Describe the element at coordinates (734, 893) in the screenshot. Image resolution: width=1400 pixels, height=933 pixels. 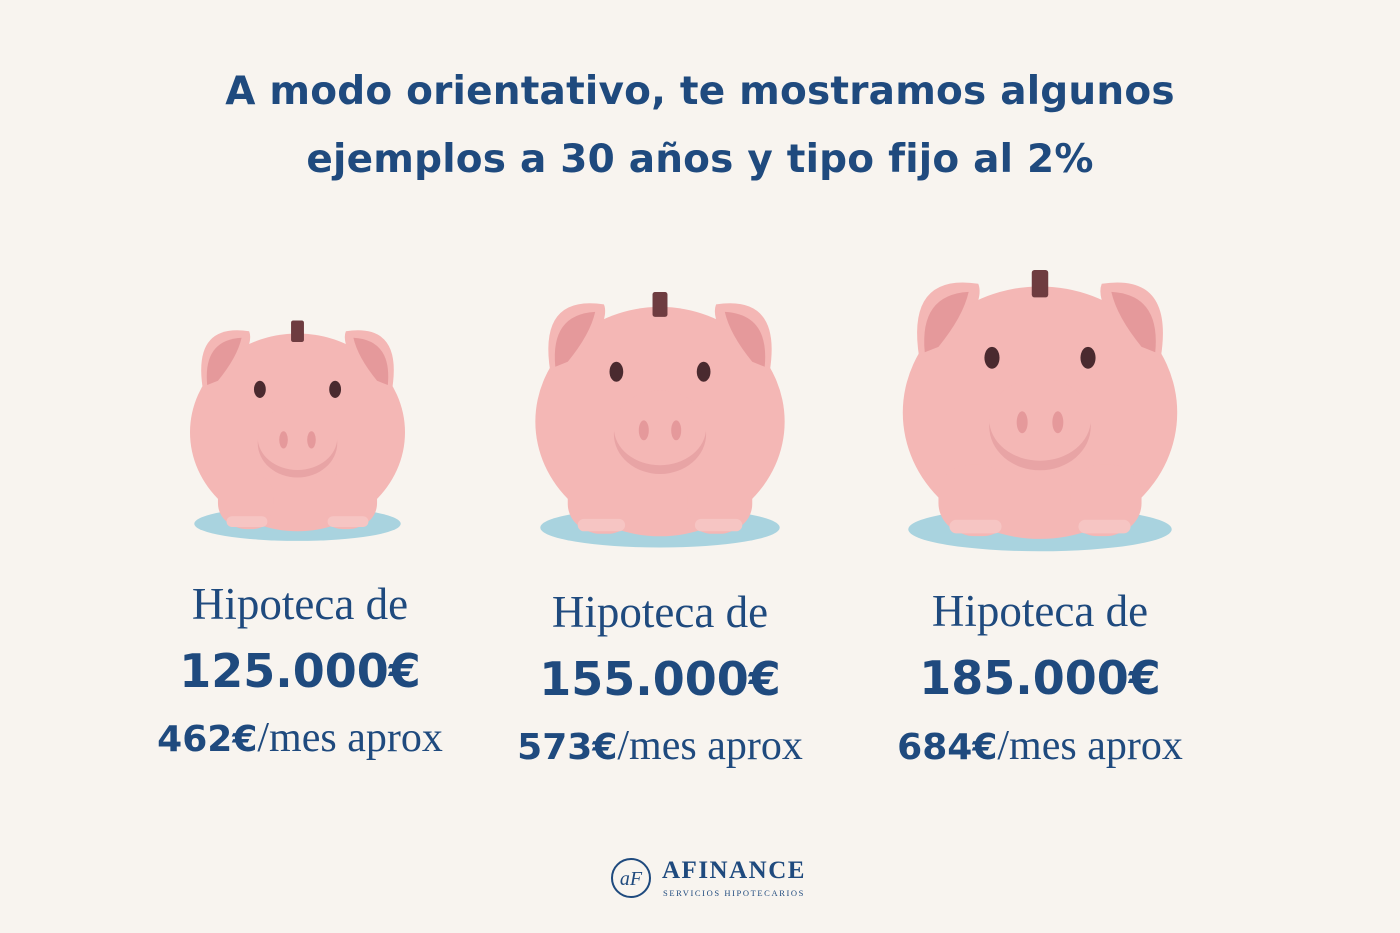
I see `brand-tagline: SERVICIOS HIPOTECARIOS` at that location.